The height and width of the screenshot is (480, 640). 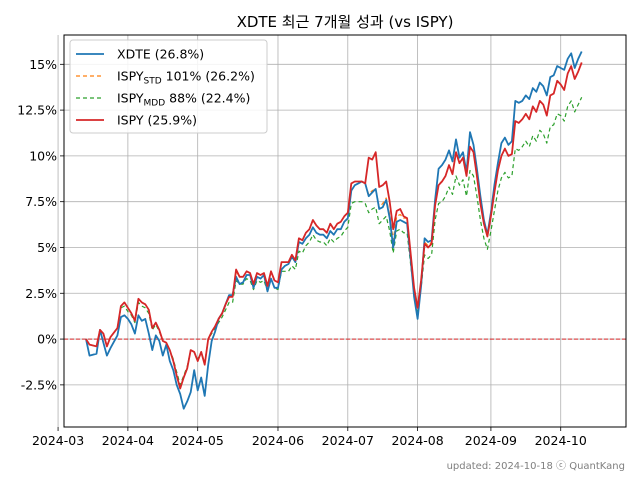 I want to click on legend-label: XDTE (26.8%), so click(x=160, y=54).